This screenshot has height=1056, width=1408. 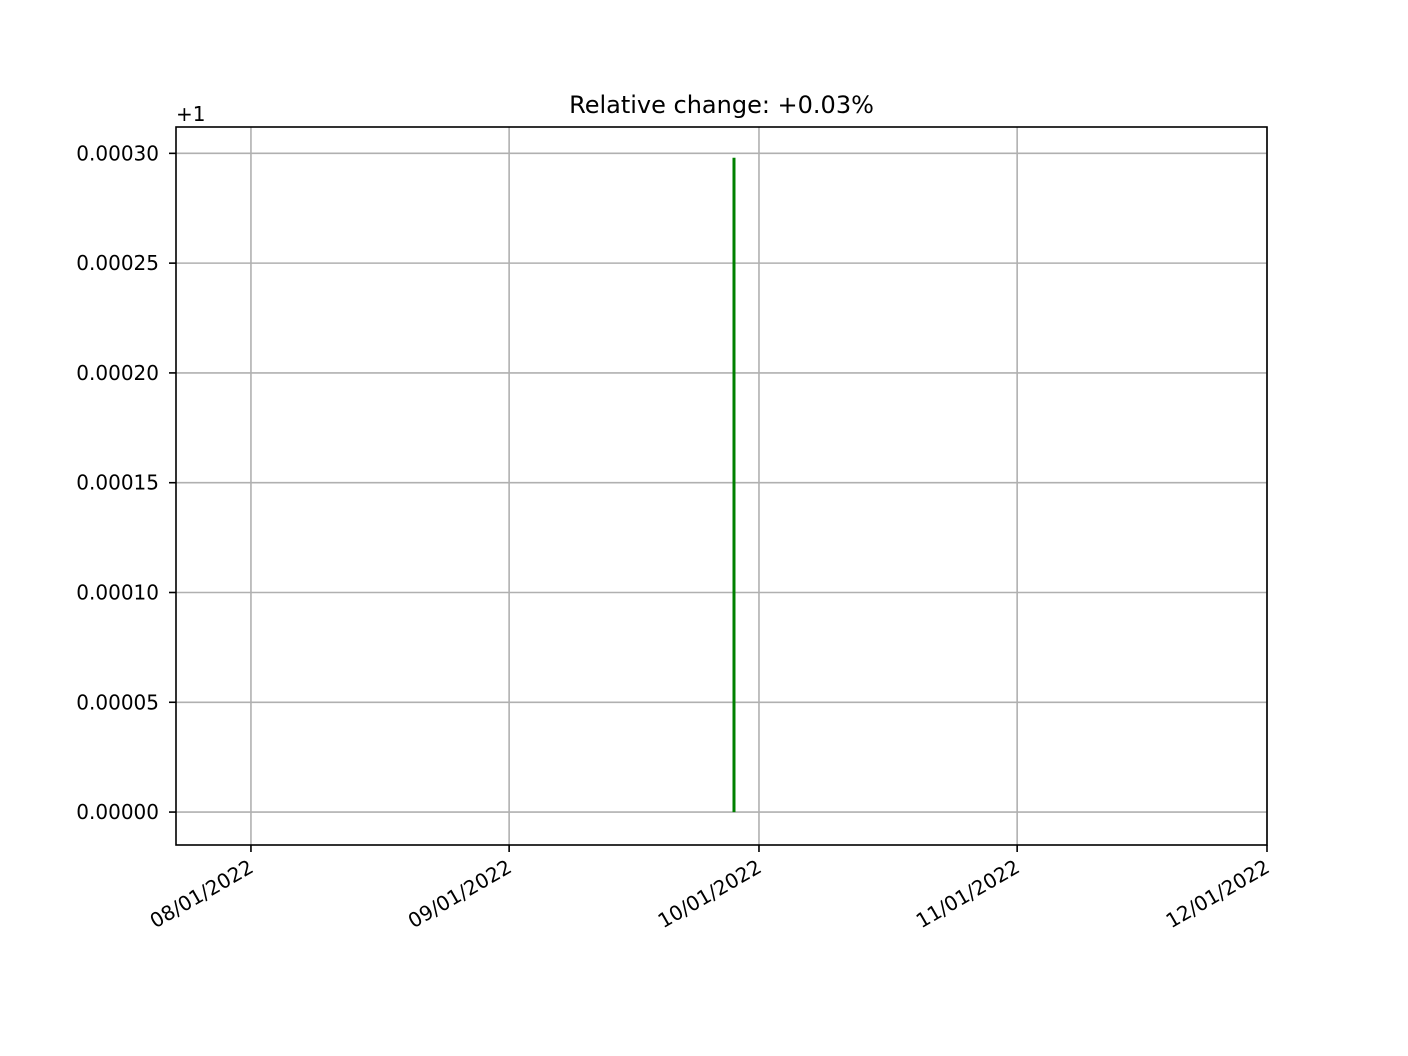 What do you see at coordinates (1218, 894) in the screenshot?
I see `x-tick-label: 12/01/2022` at bounding box center [1218, 894].